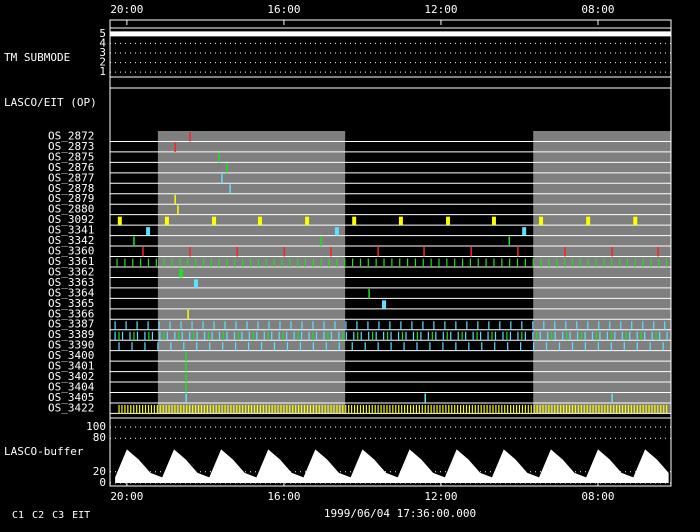 The width and height of the screenshot is (700, 532). I want to click on legend-entry: C1, so click(18, 515).